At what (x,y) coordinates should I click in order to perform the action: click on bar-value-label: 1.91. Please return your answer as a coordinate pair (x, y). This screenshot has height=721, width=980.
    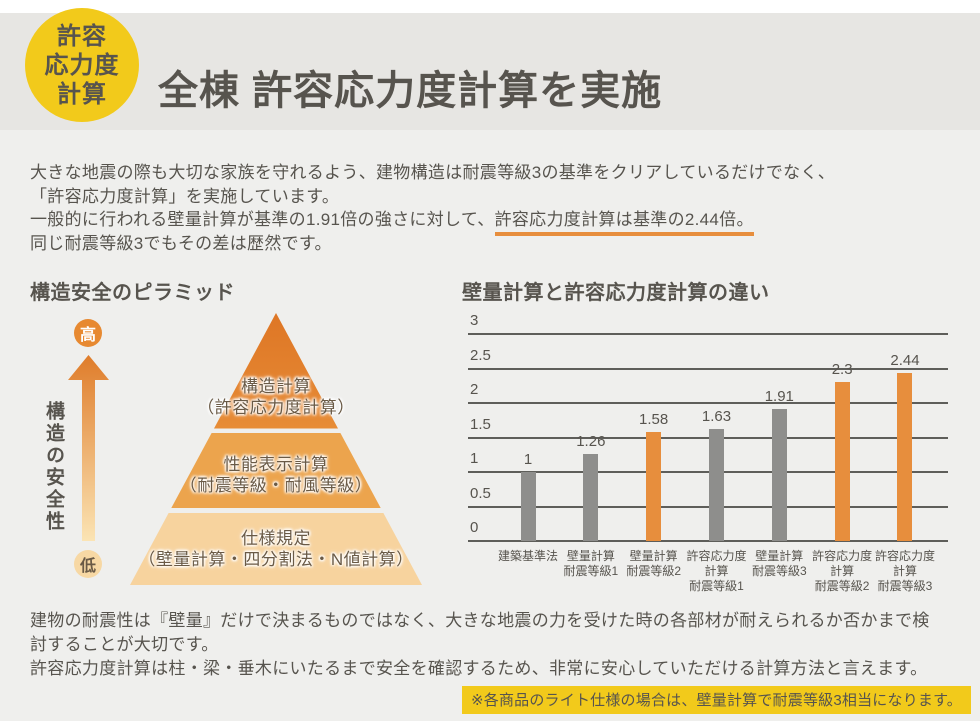
    Looking at the image, I should click on (779, 396).